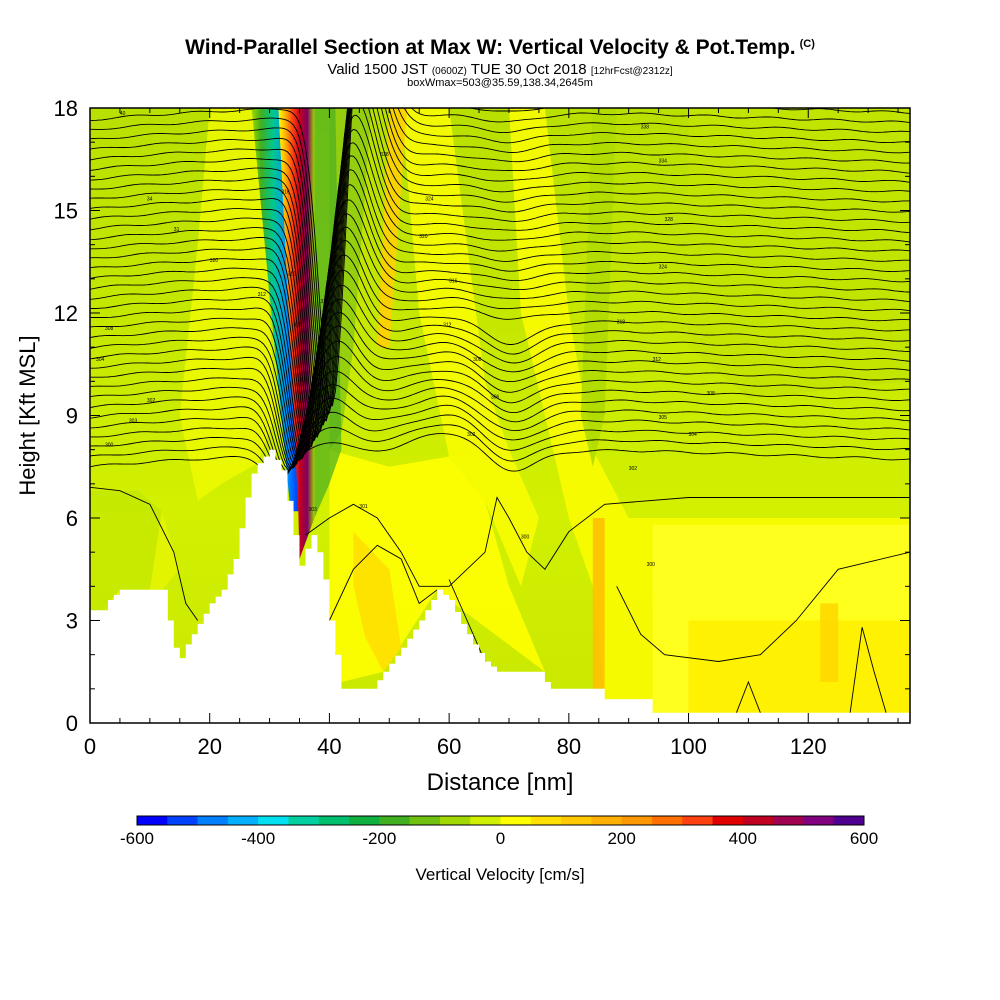 The height and width of the screenshot is (1000, 1000). Describe the element at coordinates (499, 874) in the screenshot. I see `colorbar-title: Vertical Velocity [cm/s]` at that location.